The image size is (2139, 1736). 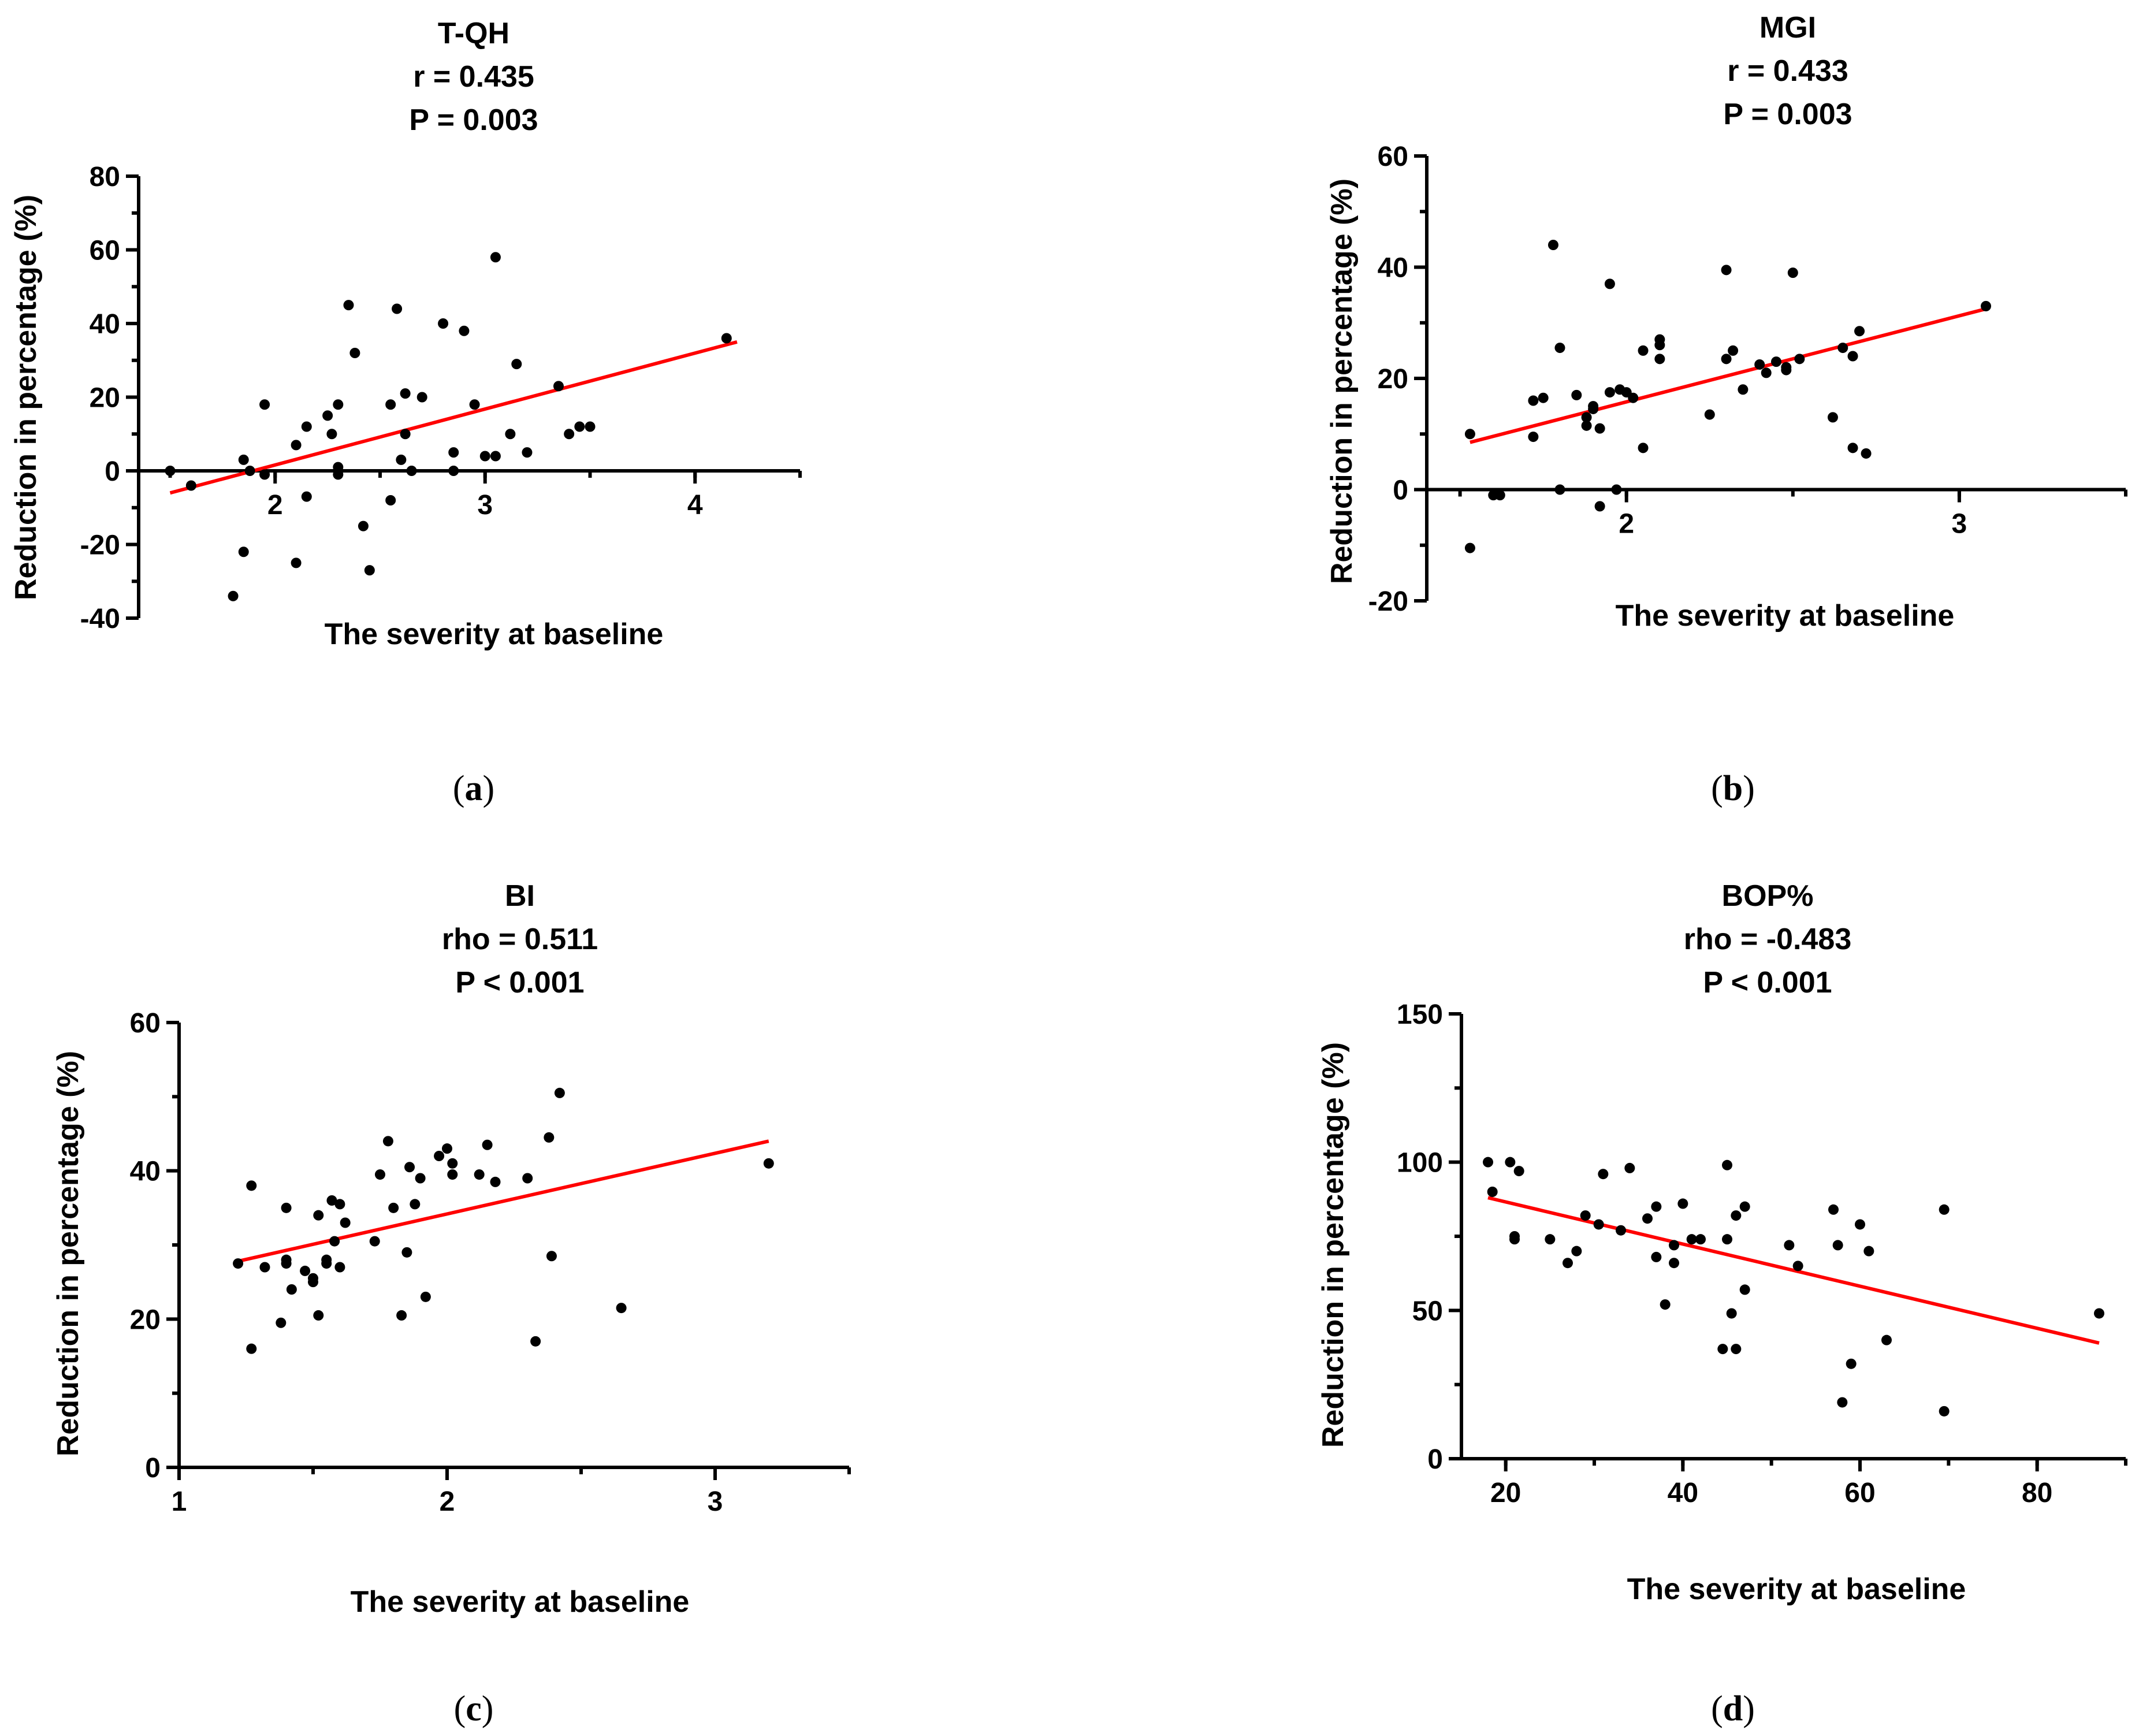 What do you see at coordinates (715, 1501) in the screenshot?
I see `panel-c-x-tick-label: 3` at bounding box center [715, 1501].